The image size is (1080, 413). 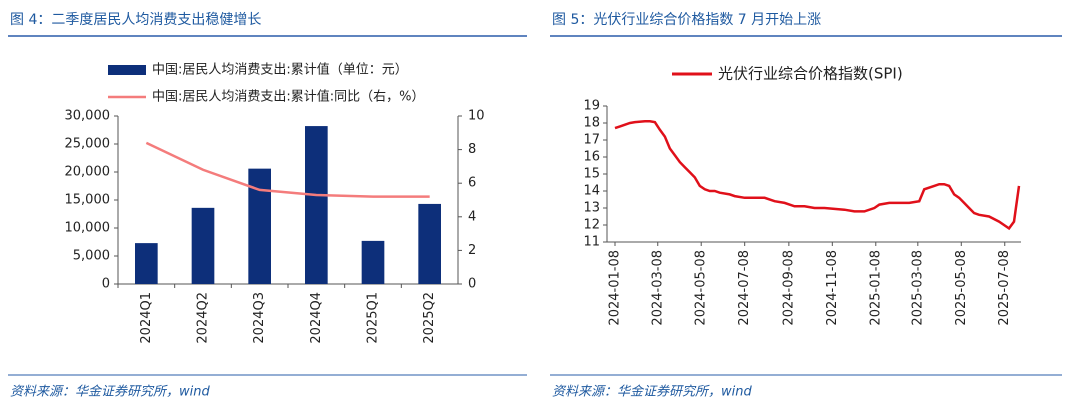 I want to click on legend-label: 光伏行业综合价格指数(SPI), so click(x=810, y=74).